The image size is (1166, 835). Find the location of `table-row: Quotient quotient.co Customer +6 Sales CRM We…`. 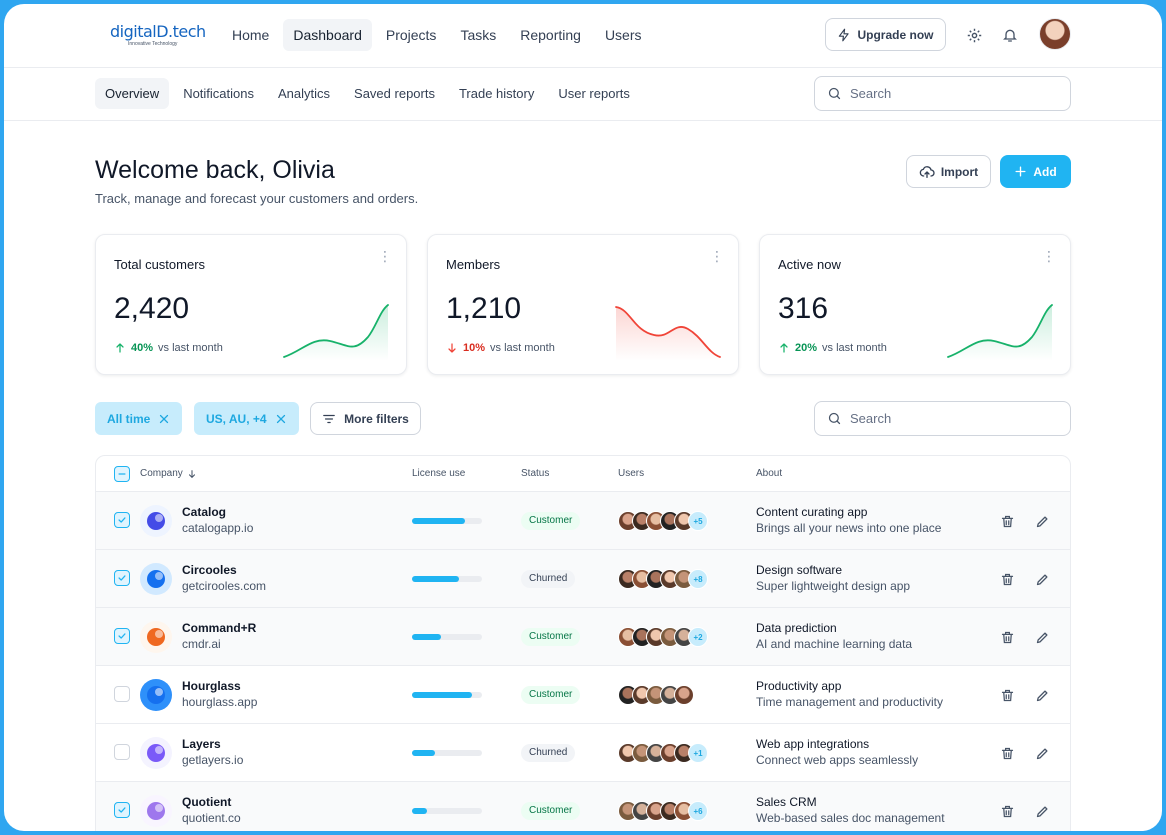

table-row: Quotient quotient.co Customer +6 Sales CRM We… is located at coordinates (583, 806).